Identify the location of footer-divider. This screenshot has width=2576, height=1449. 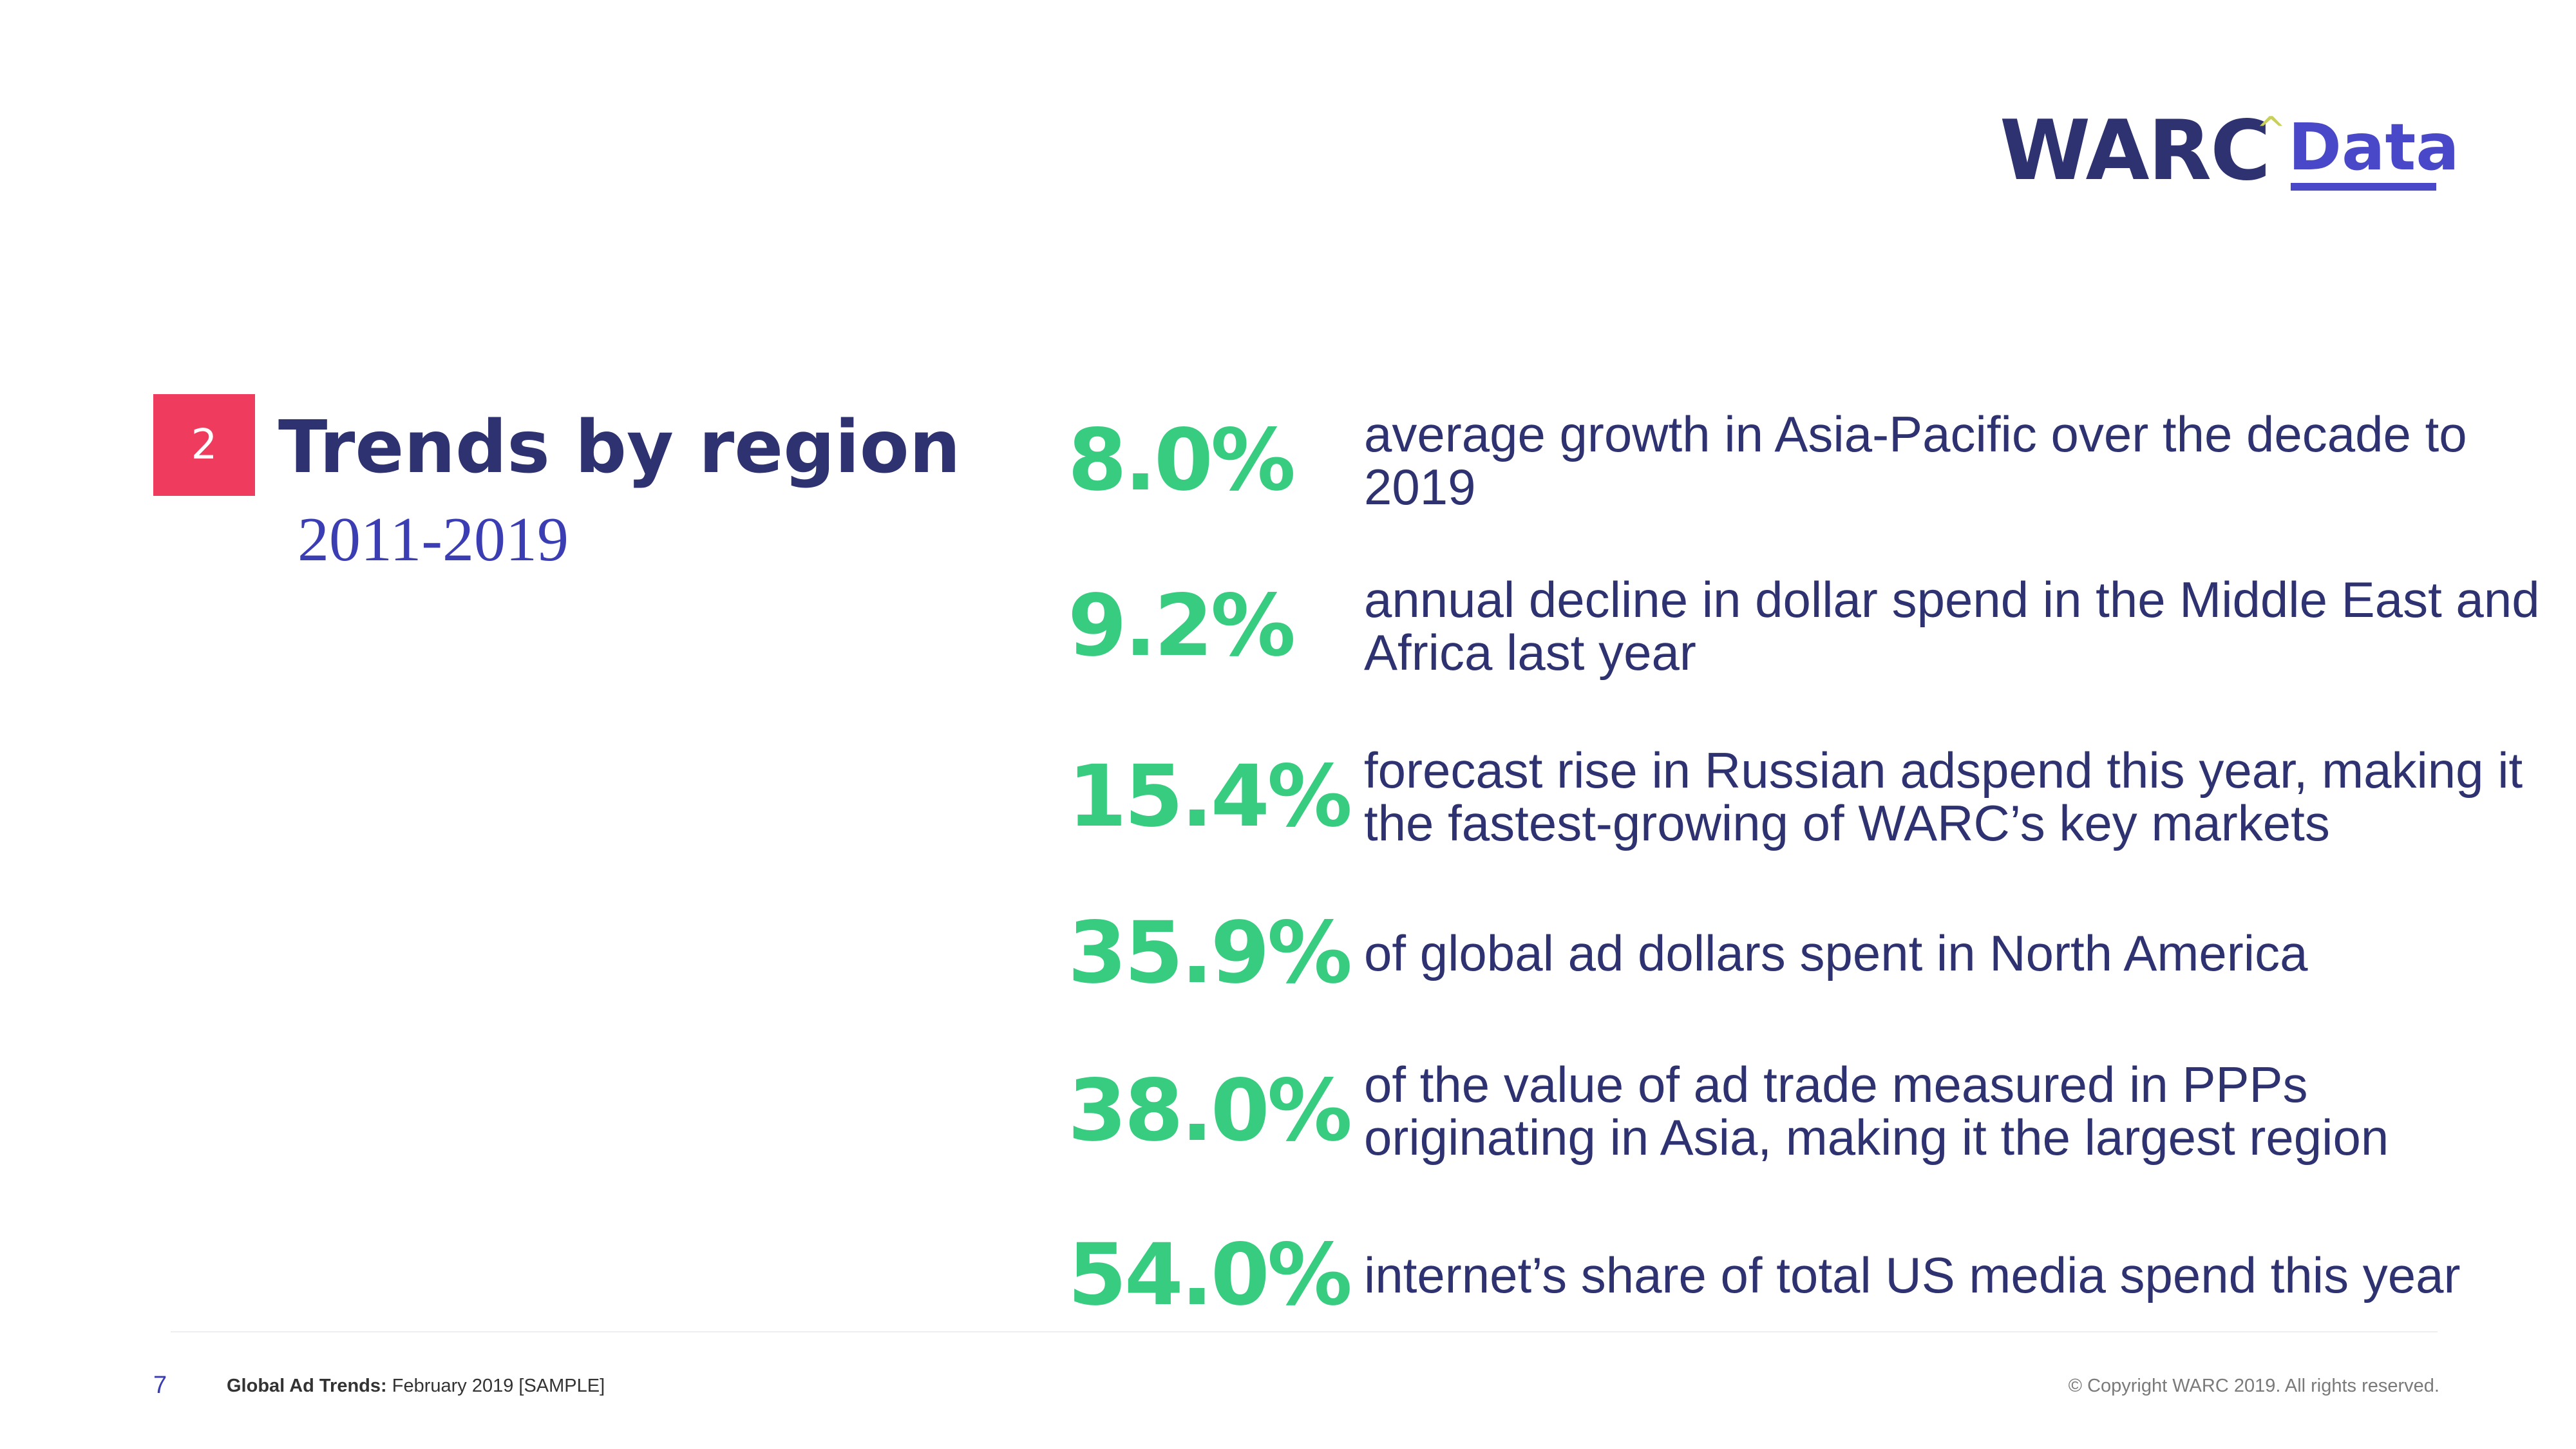
(1304, 1331).